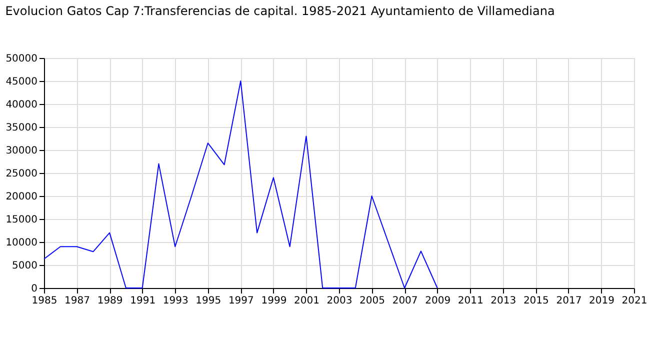 The width and height of the screenshot is (660, 350). What do you see at coordinates (175, 301) in the screenshot?
I see `x-tick-label: 1993` at bounding box center [175, 301].